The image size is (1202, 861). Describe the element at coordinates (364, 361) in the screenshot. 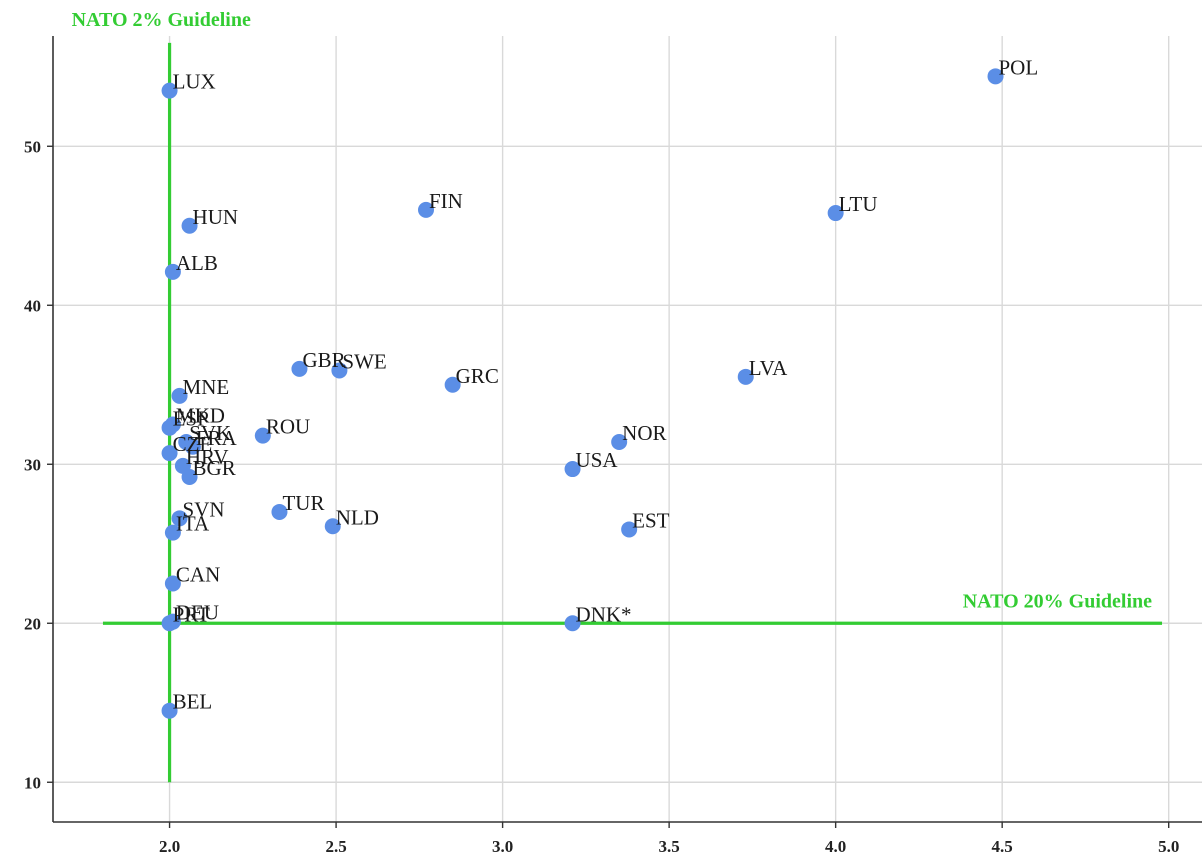

I see `point-label: SWE` at that location.